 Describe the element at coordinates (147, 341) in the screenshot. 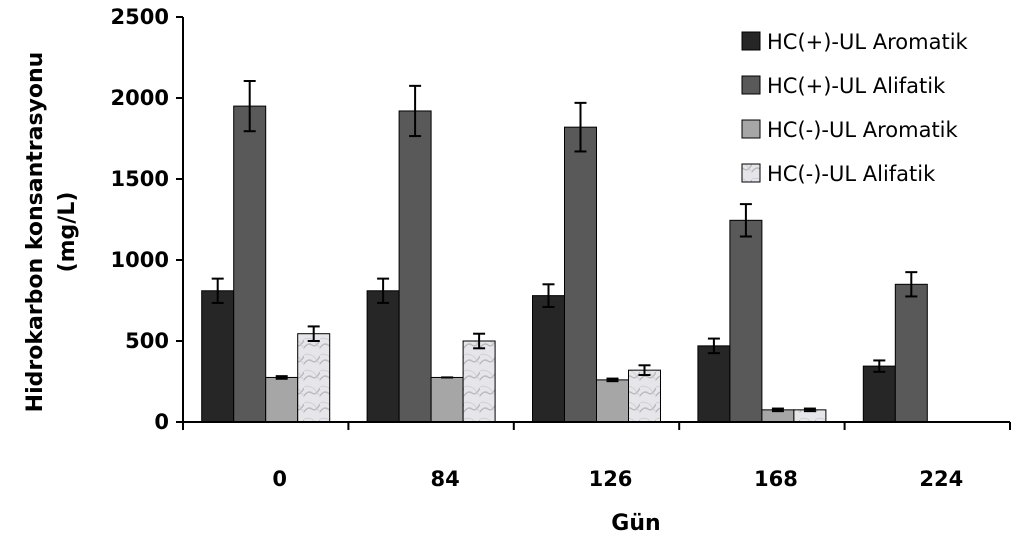

I see `y-tick-label: 500` at that location.